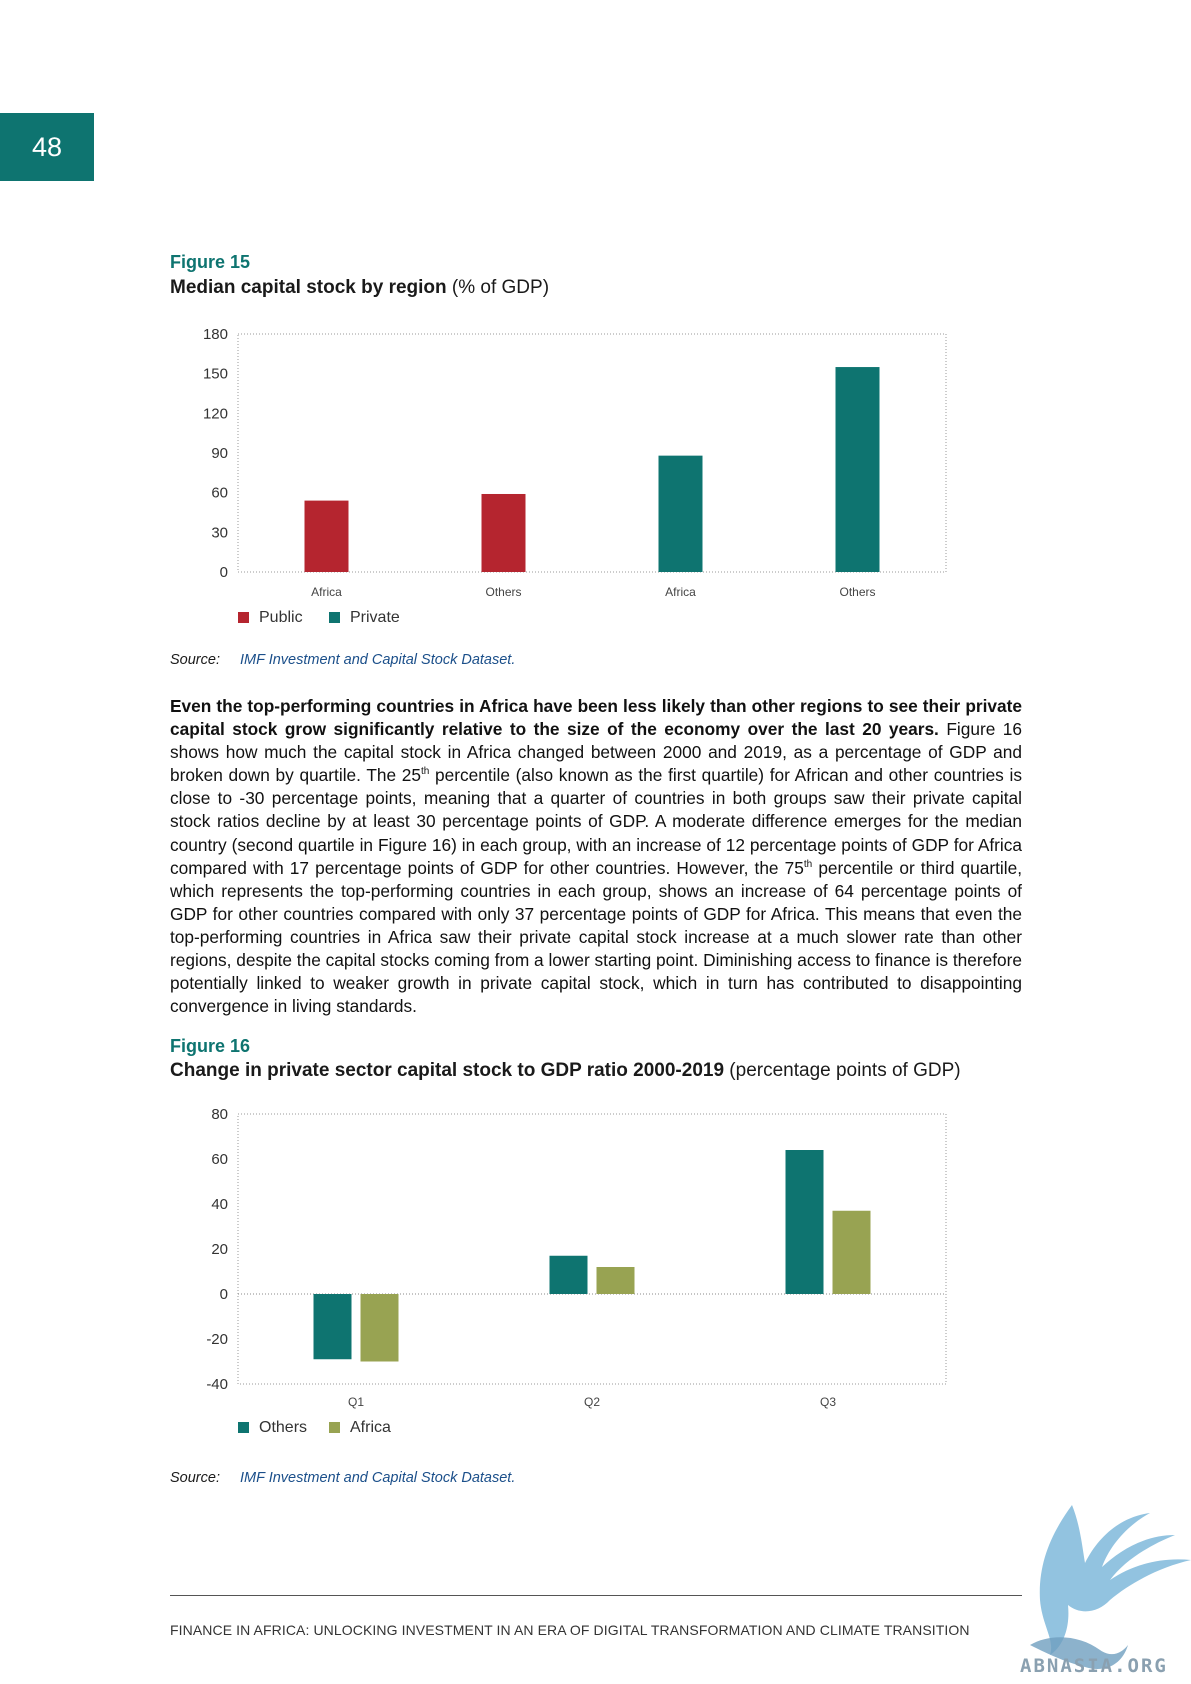  What do you see at coordinates (334, 617) in the screenshot?
I see `legend-swatch-private` at bounding box center [334, 617].